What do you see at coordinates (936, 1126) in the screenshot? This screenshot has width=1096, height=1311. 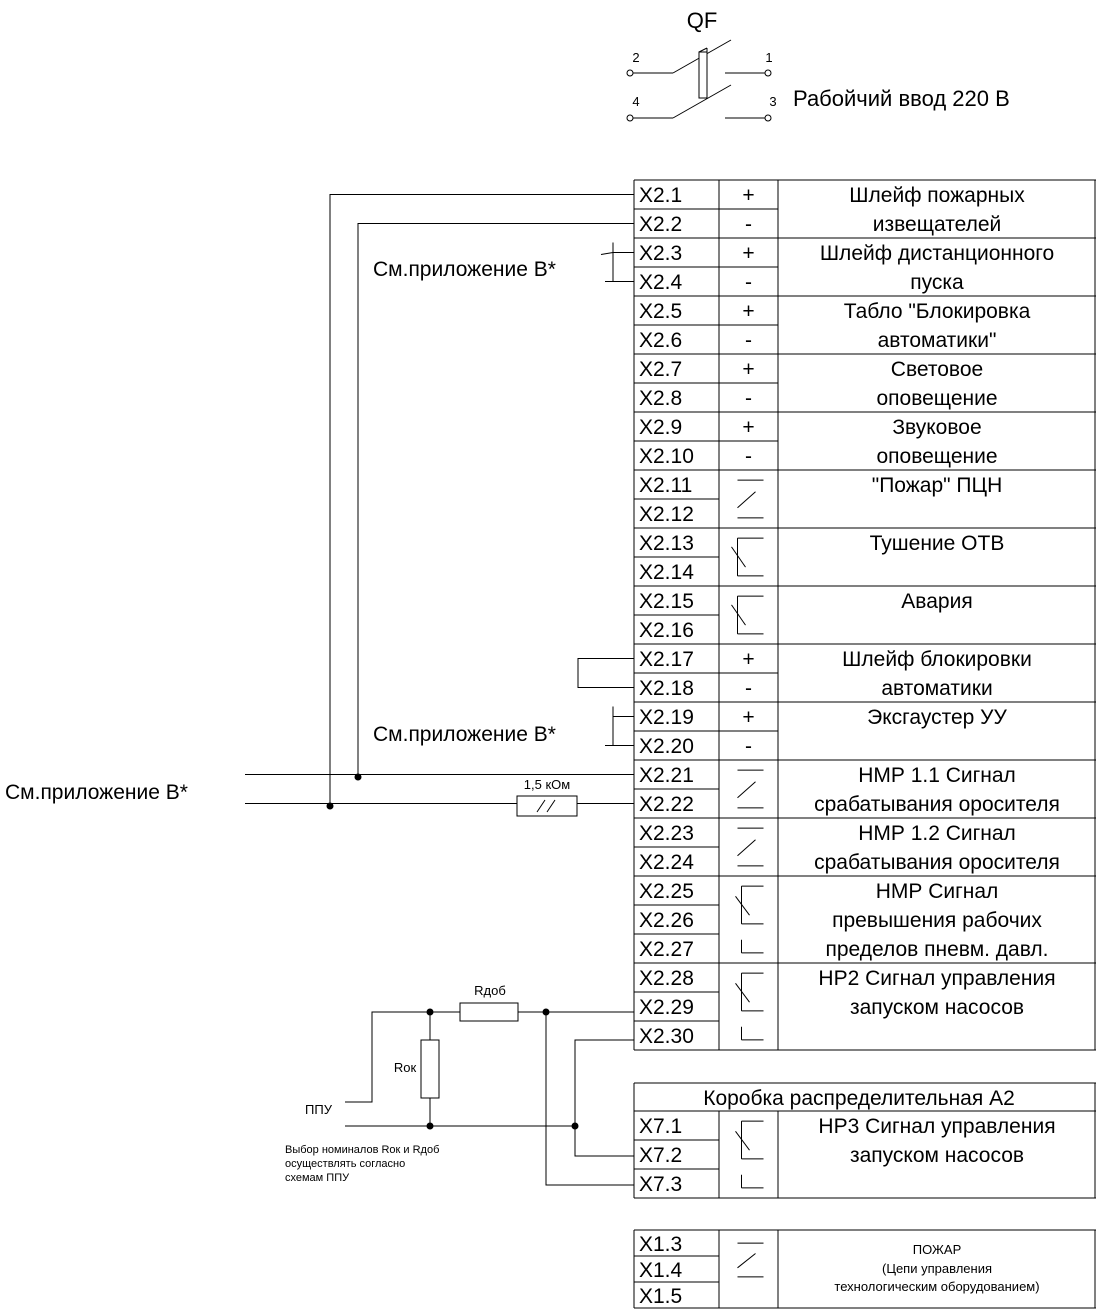 I see `circuit-description: НР3 Сигнал управления` at bounding box center [936, 1126].